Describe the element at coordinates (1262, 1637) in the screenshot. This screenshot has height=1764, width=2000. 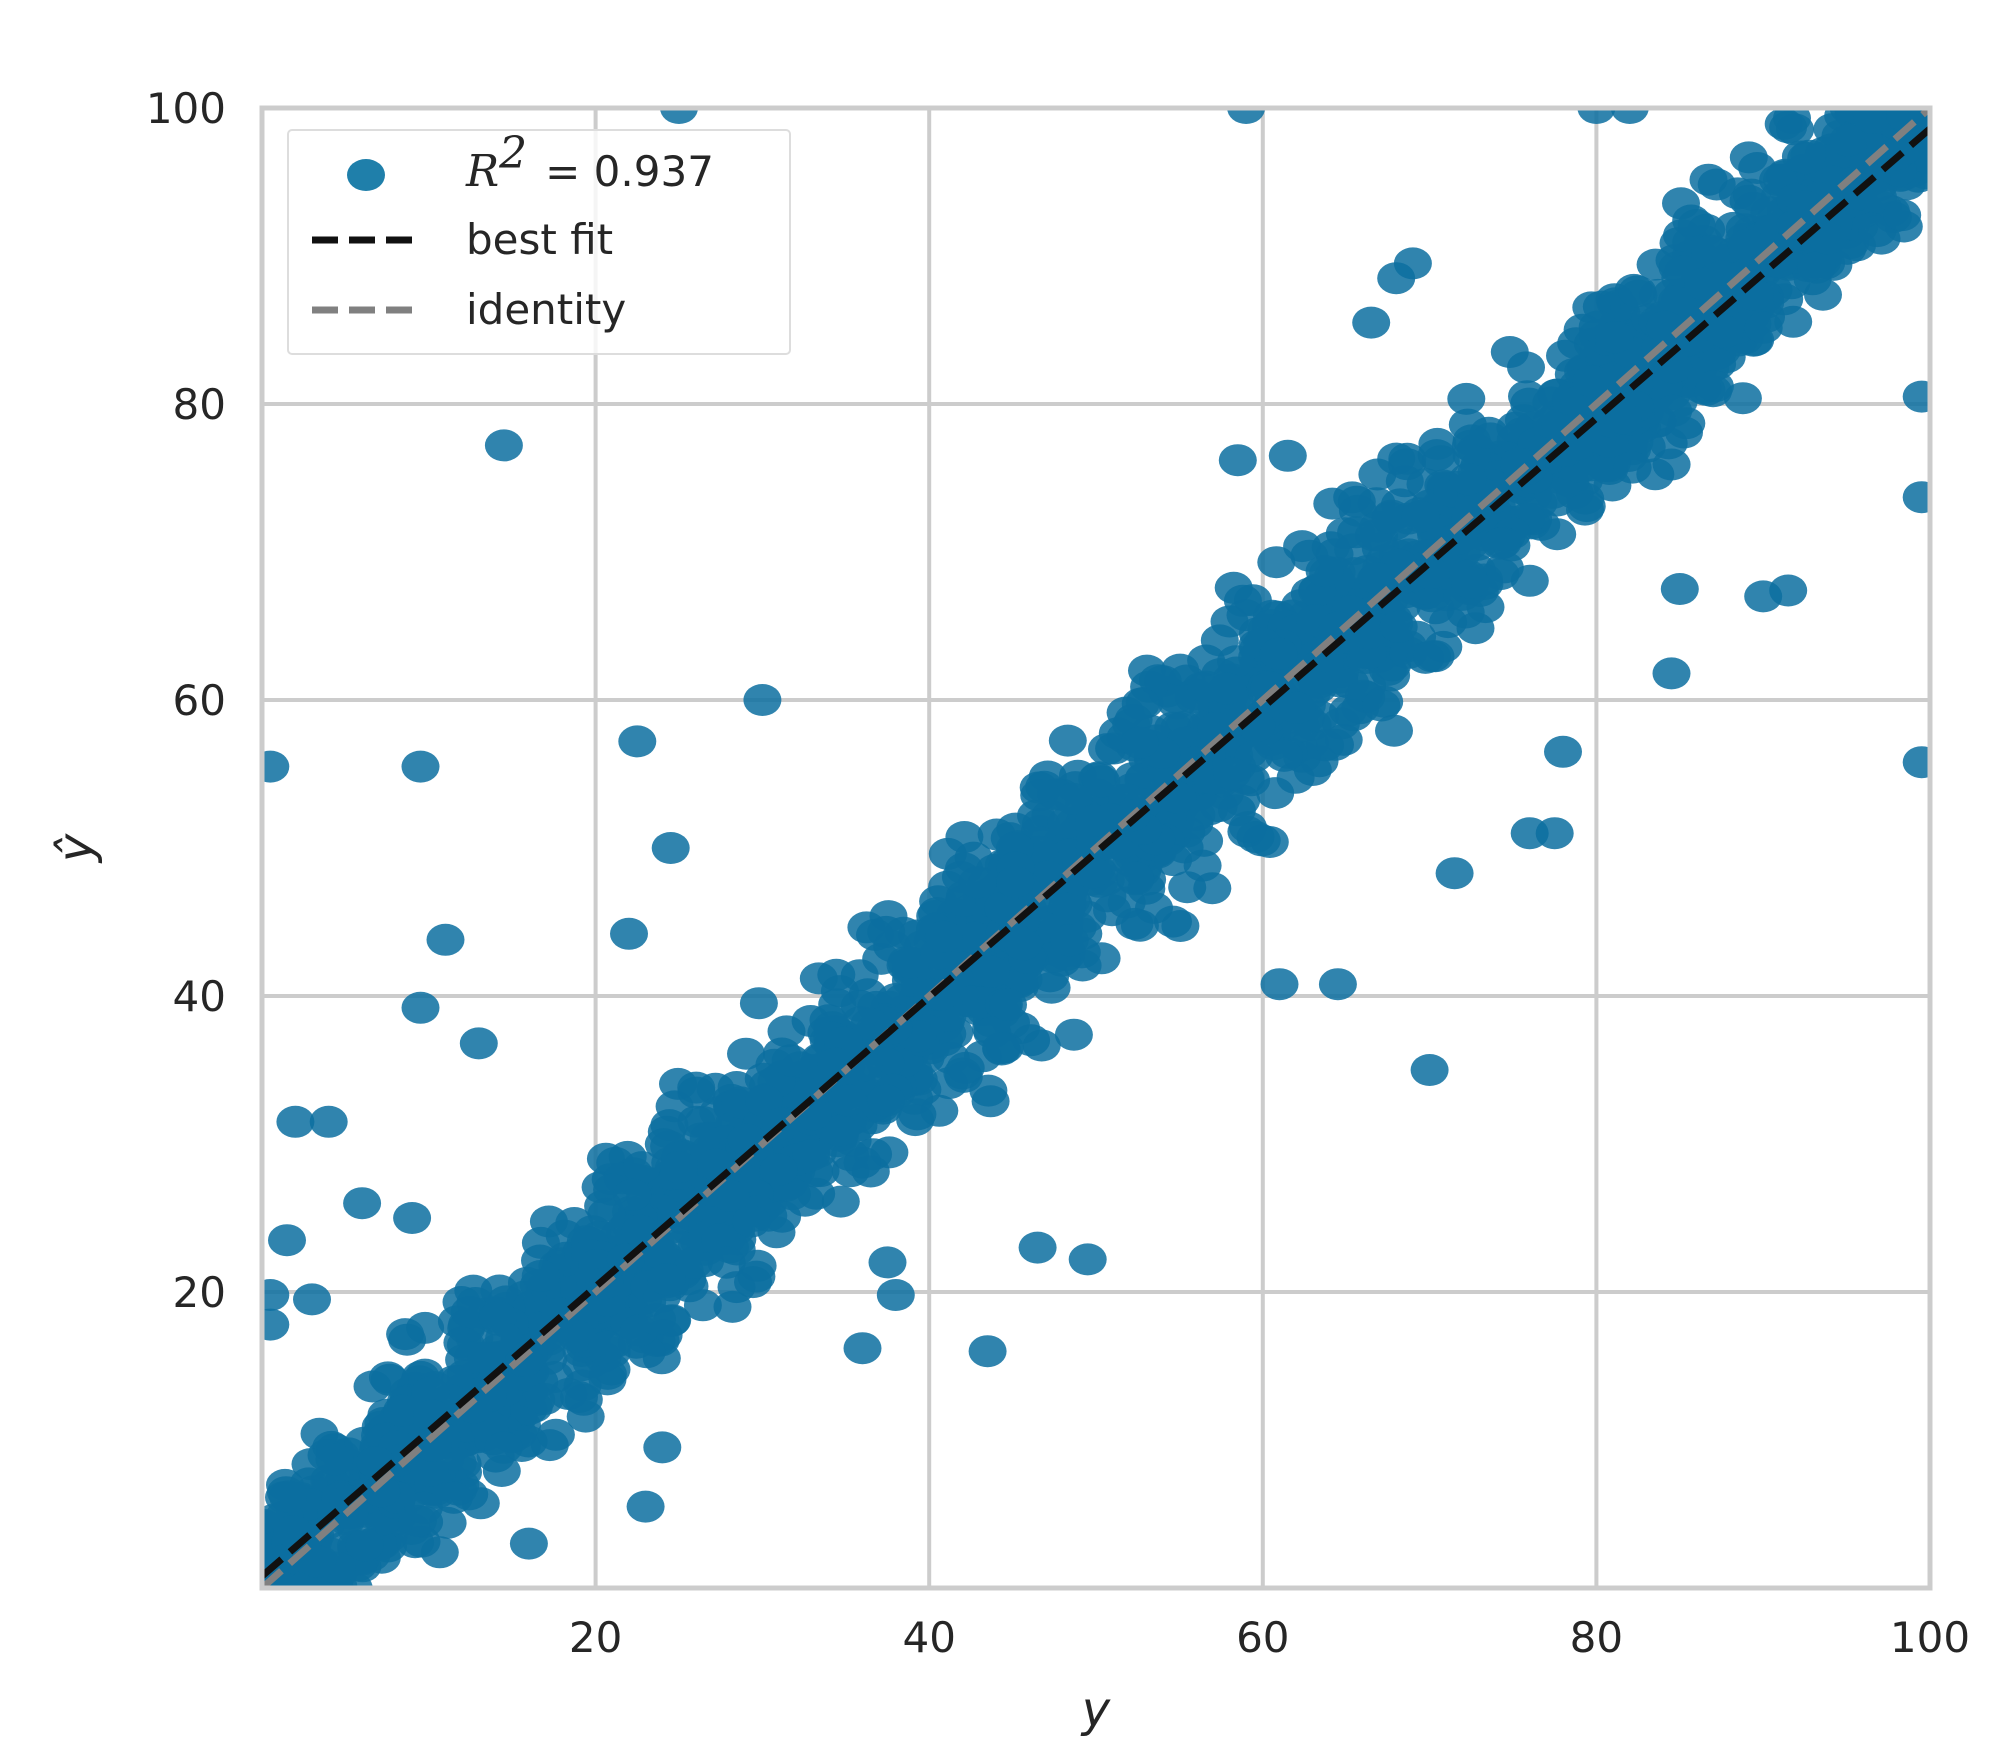
I see `x-tick-label: 60` at that location.